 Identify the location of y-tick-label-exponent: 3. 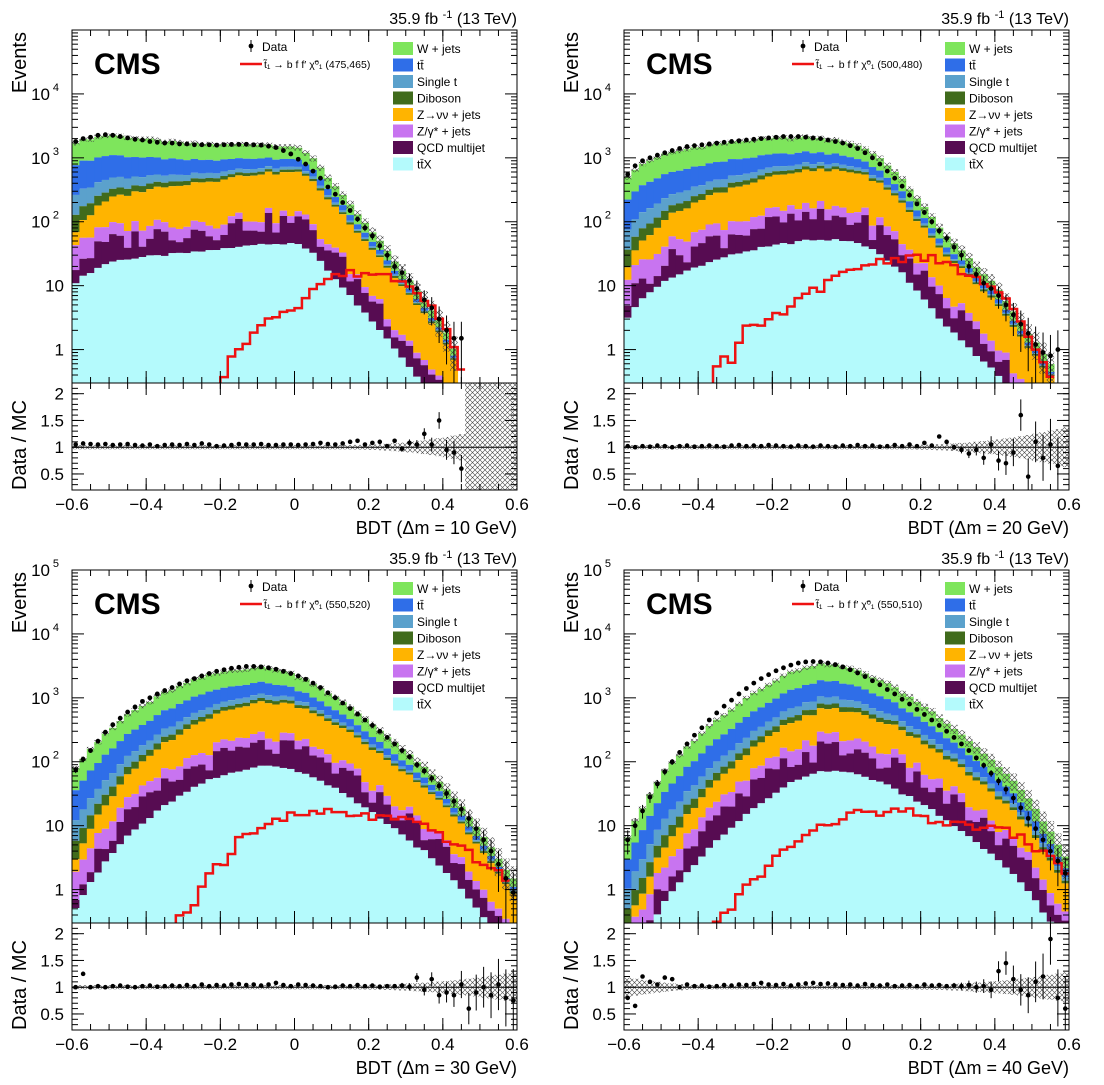
(608, 152).